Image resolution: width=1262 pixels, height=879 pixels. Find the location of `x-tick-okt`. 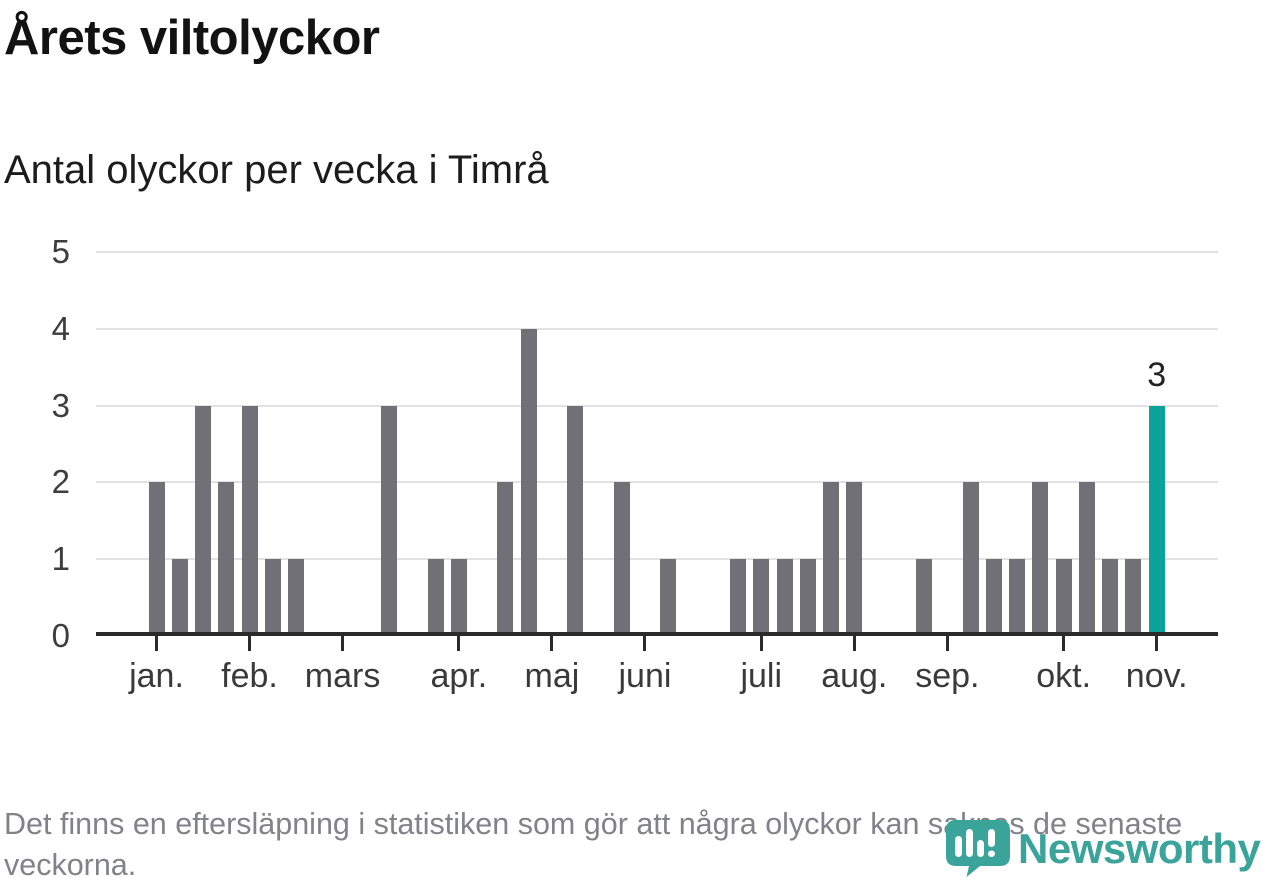

x-tick-okt is located at coordinates (1064, 643).